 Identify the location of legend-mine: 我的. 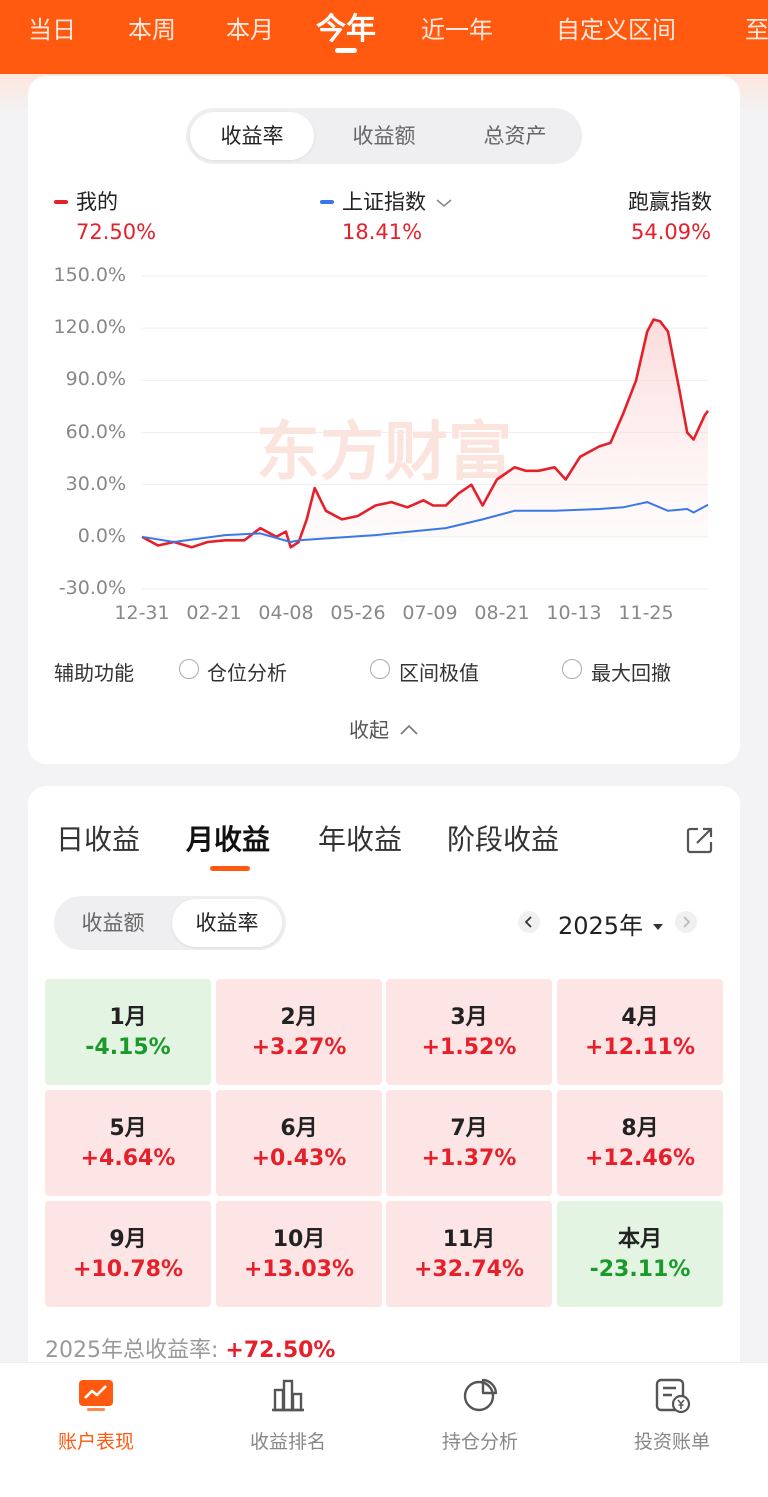
(86, 201).